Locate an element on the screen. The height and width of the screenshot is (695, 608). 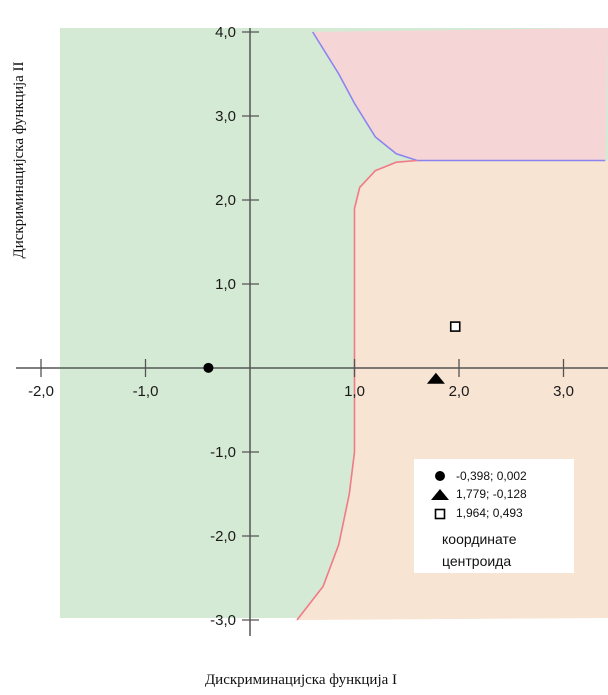
x-tick-label: -1,0 is located at coordinates (146, 391).